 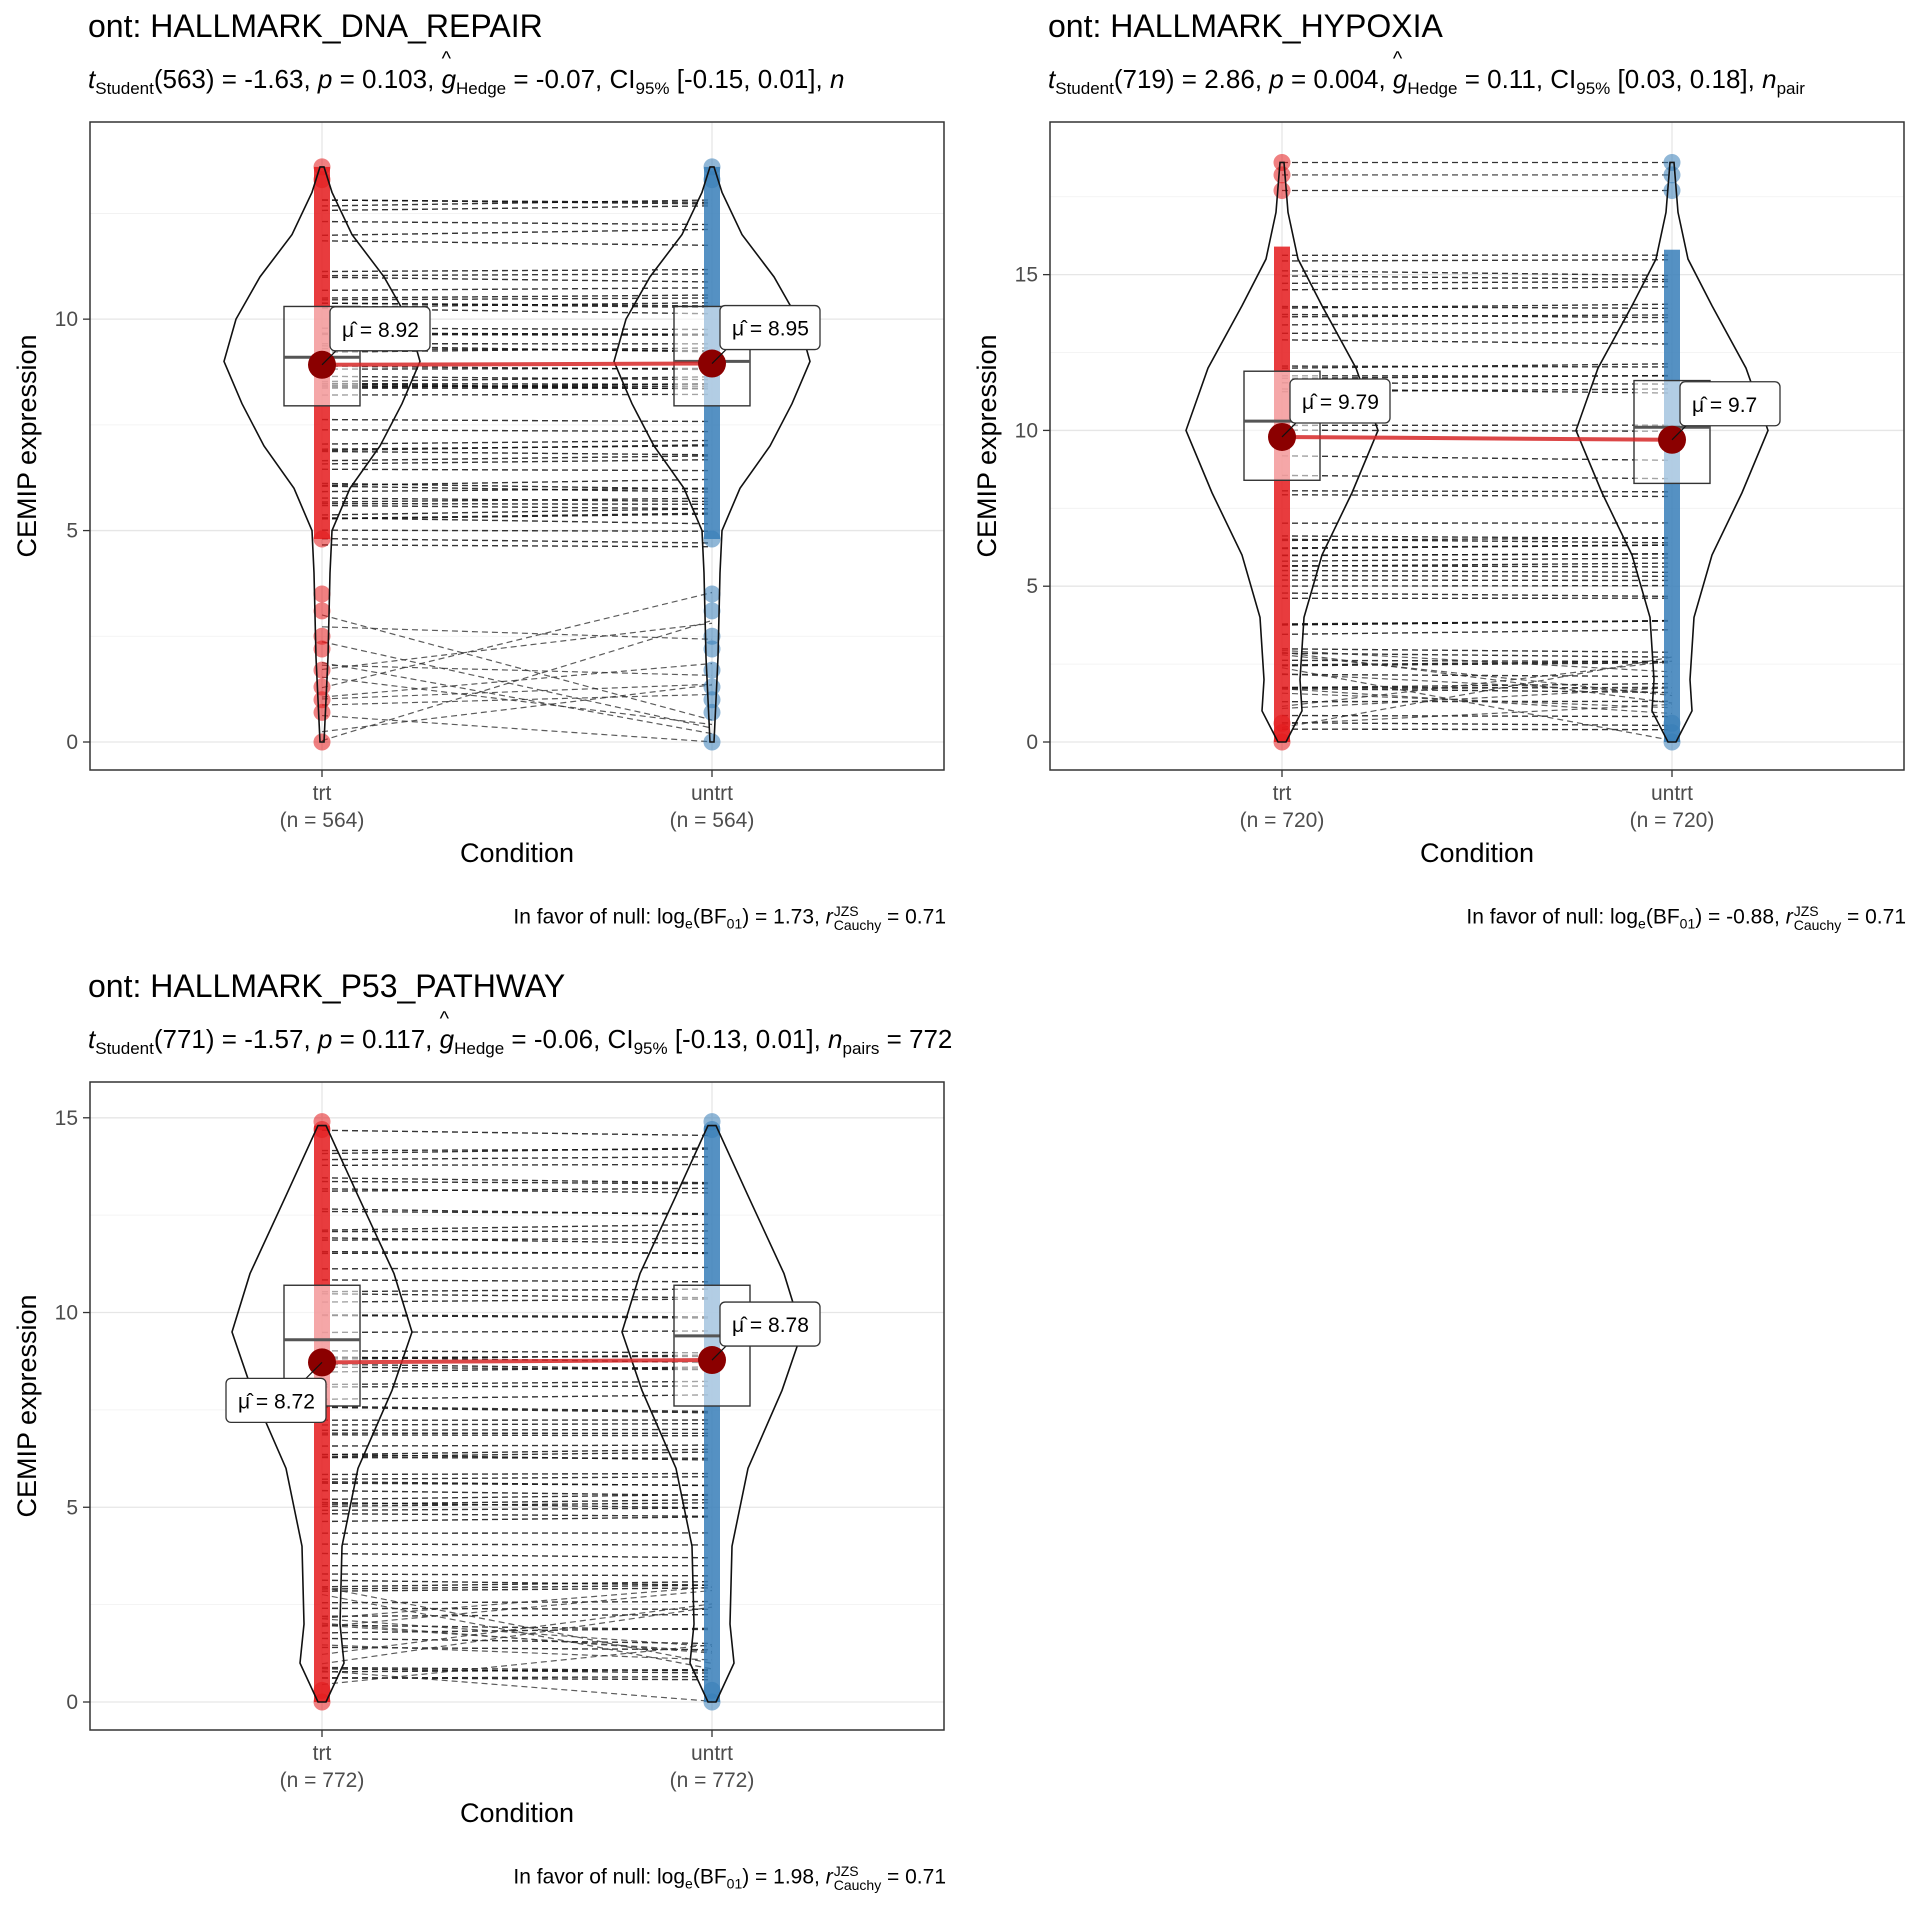 I want to click on mean-label: μ̂ = 8.95, so click(x=770, y=329).